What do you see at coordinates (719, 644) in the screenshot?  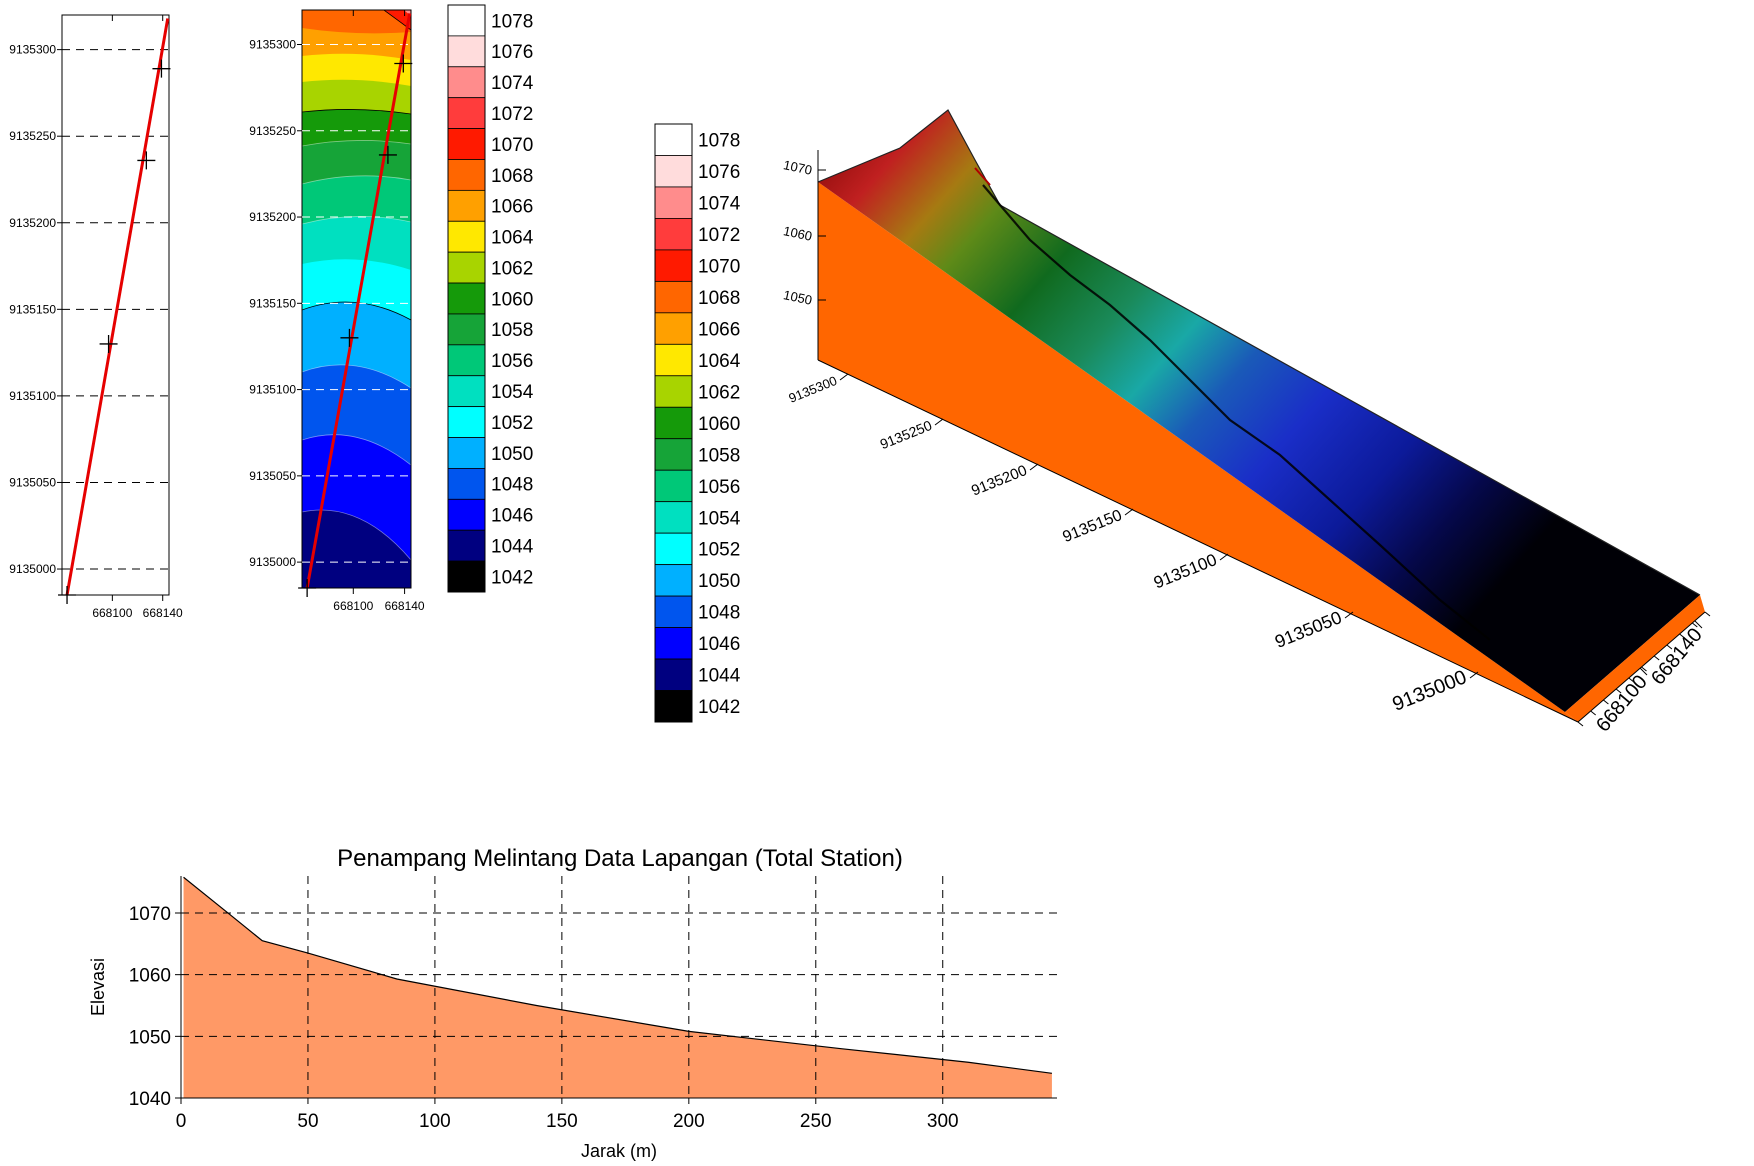 I see `legend-label: 1046` at bounding box center [719, 644].